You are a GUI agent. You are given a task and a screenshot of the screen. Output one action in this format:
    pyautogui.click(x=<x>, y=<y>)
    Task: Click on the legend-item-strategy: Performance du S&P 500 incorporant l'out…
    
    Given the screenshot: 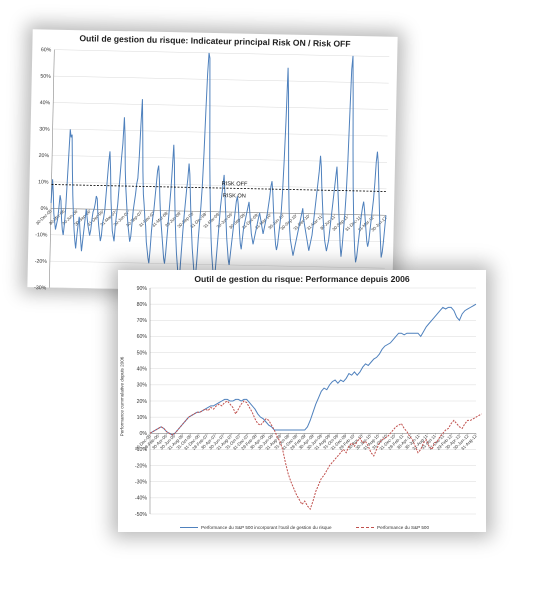 What is the action you would take?
    pyautogui.click(x=256, y=527)
    